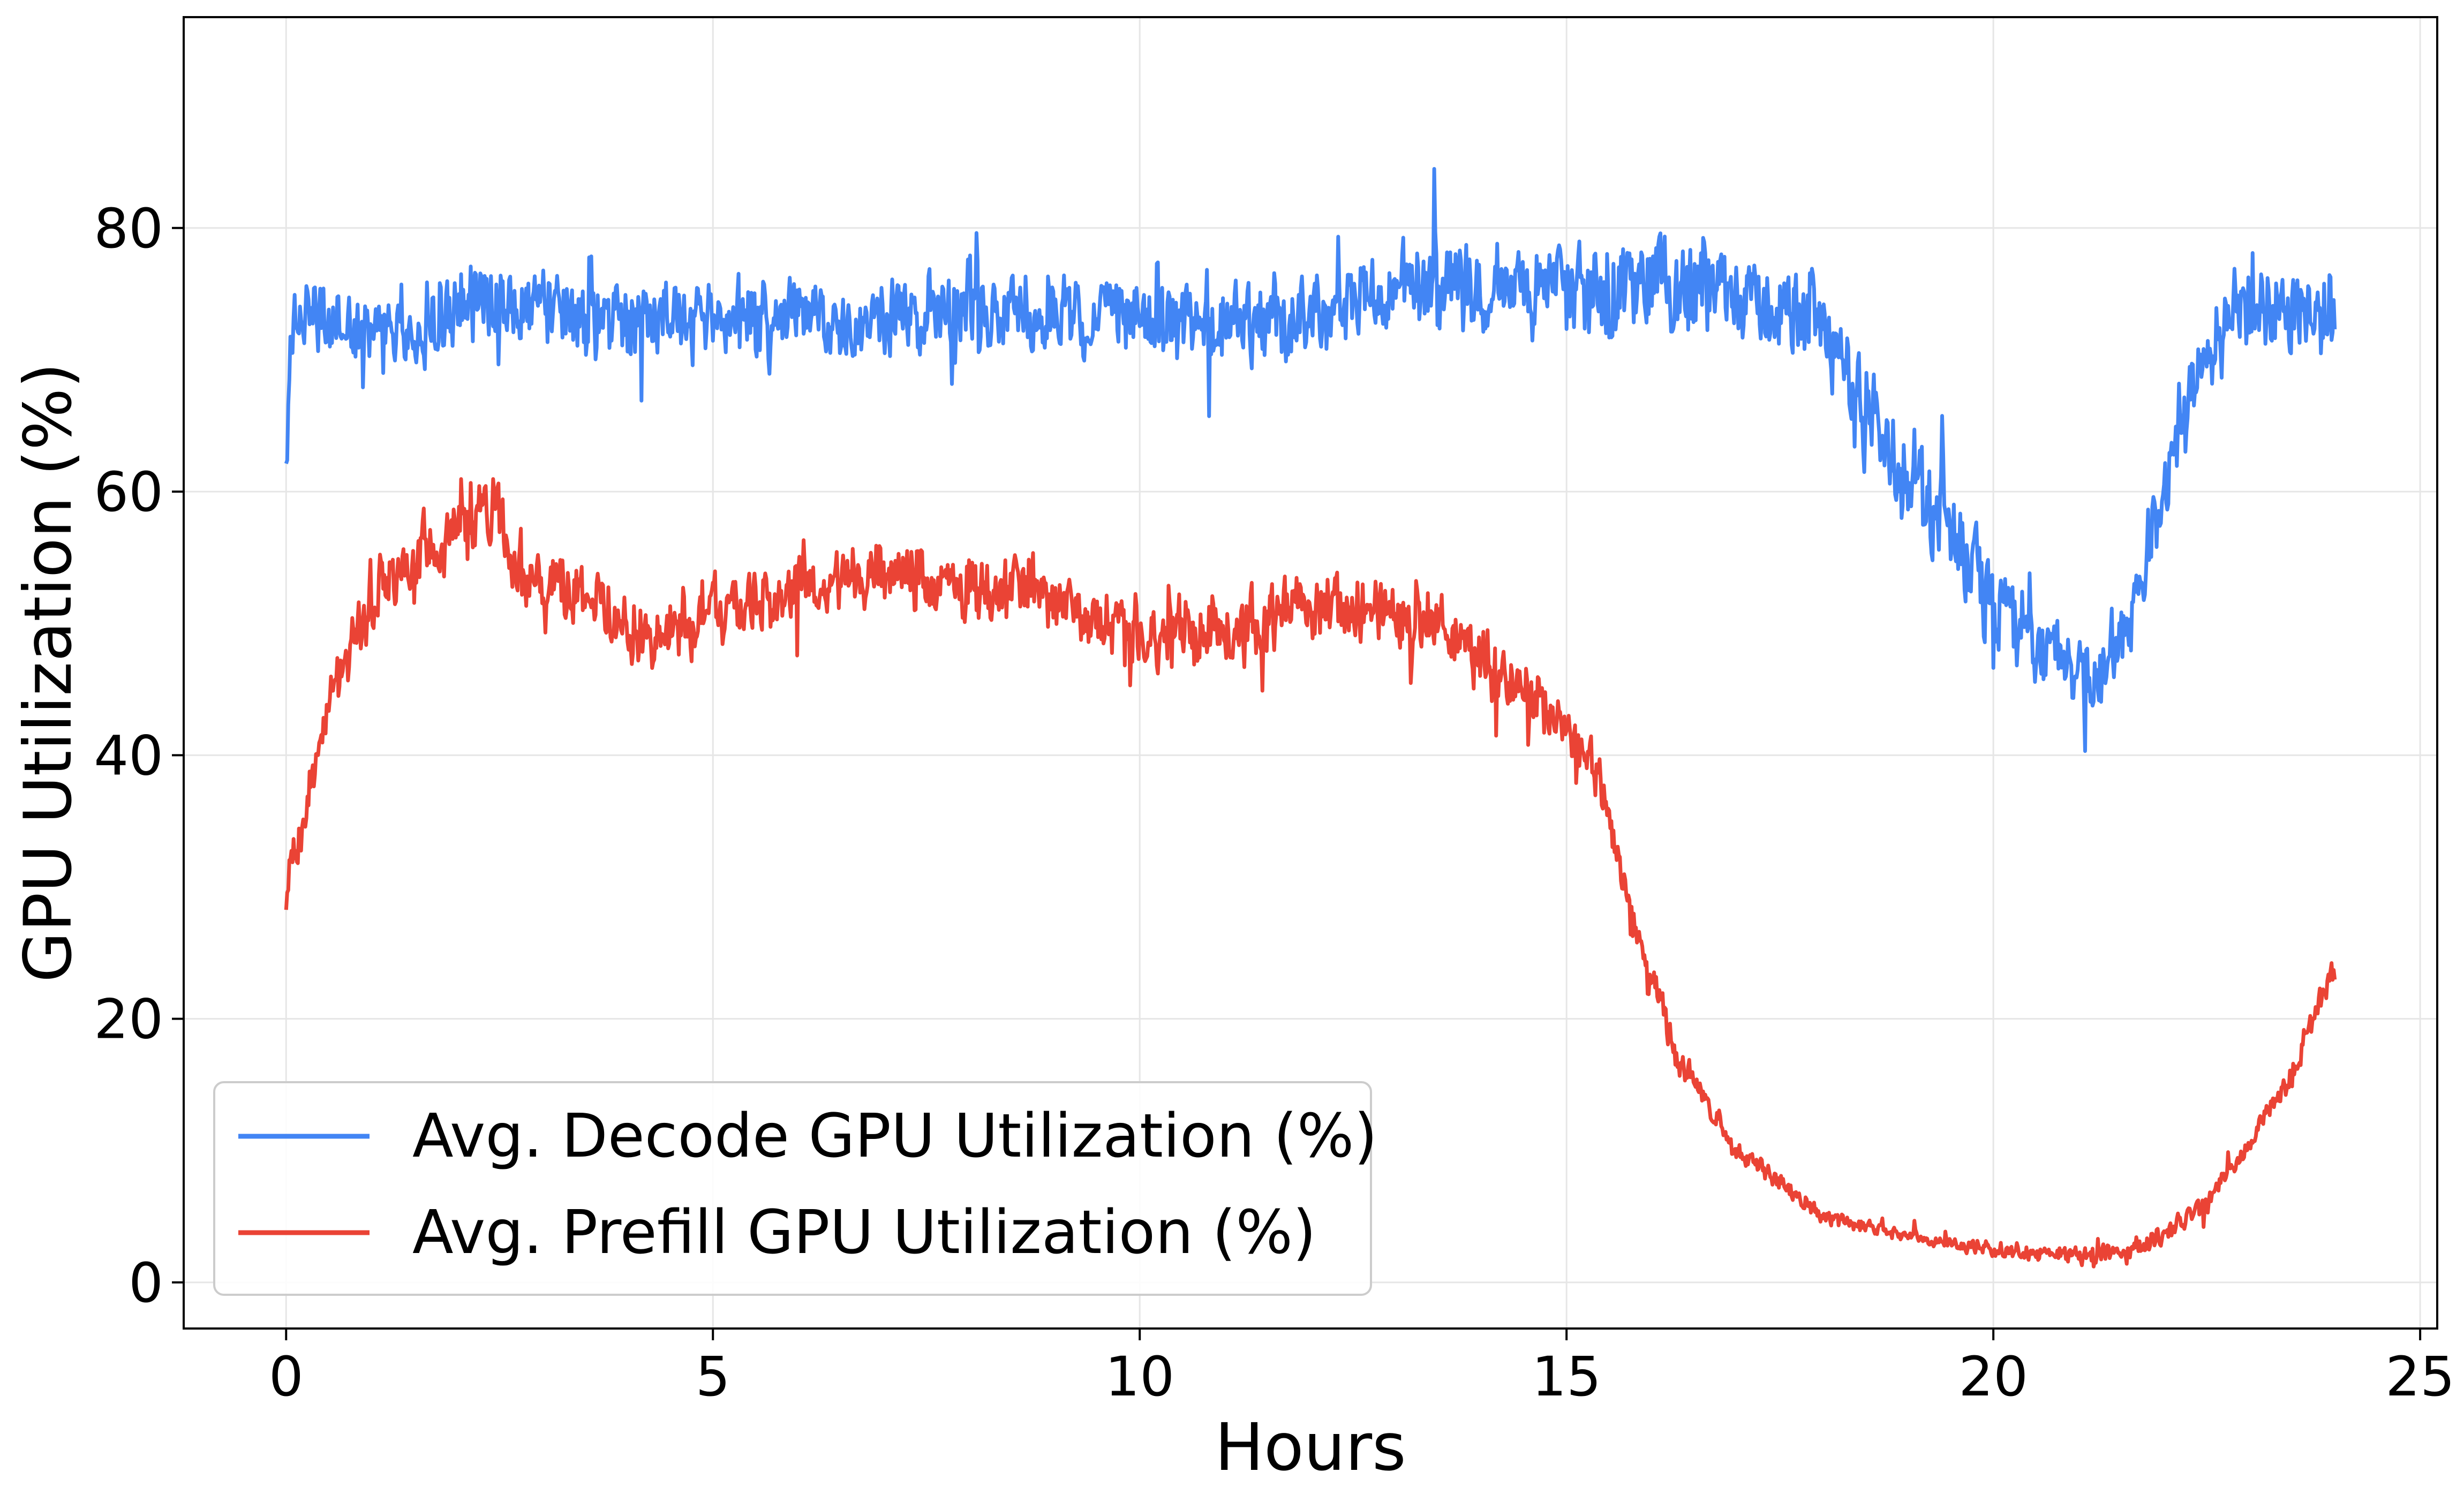 The height and width of the screenshot is (1502, 2464). Describe the element at coordinates (1140, 1377) in the screenshot. I see `x-tick-label: 10` at that location.